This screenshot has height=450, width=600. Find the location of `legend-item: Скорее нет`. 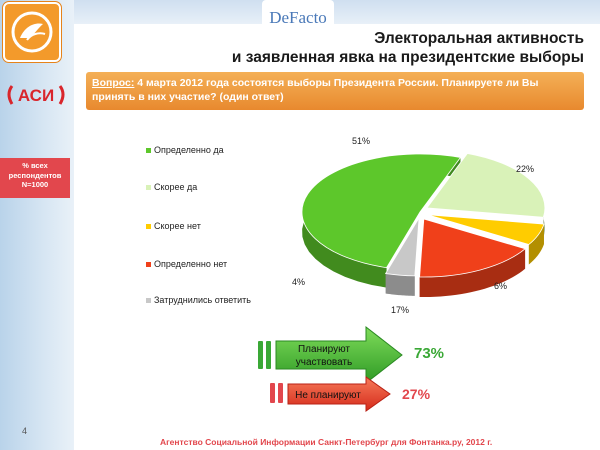

legend-item: Скорее нет is located at coordinates (173, 226).